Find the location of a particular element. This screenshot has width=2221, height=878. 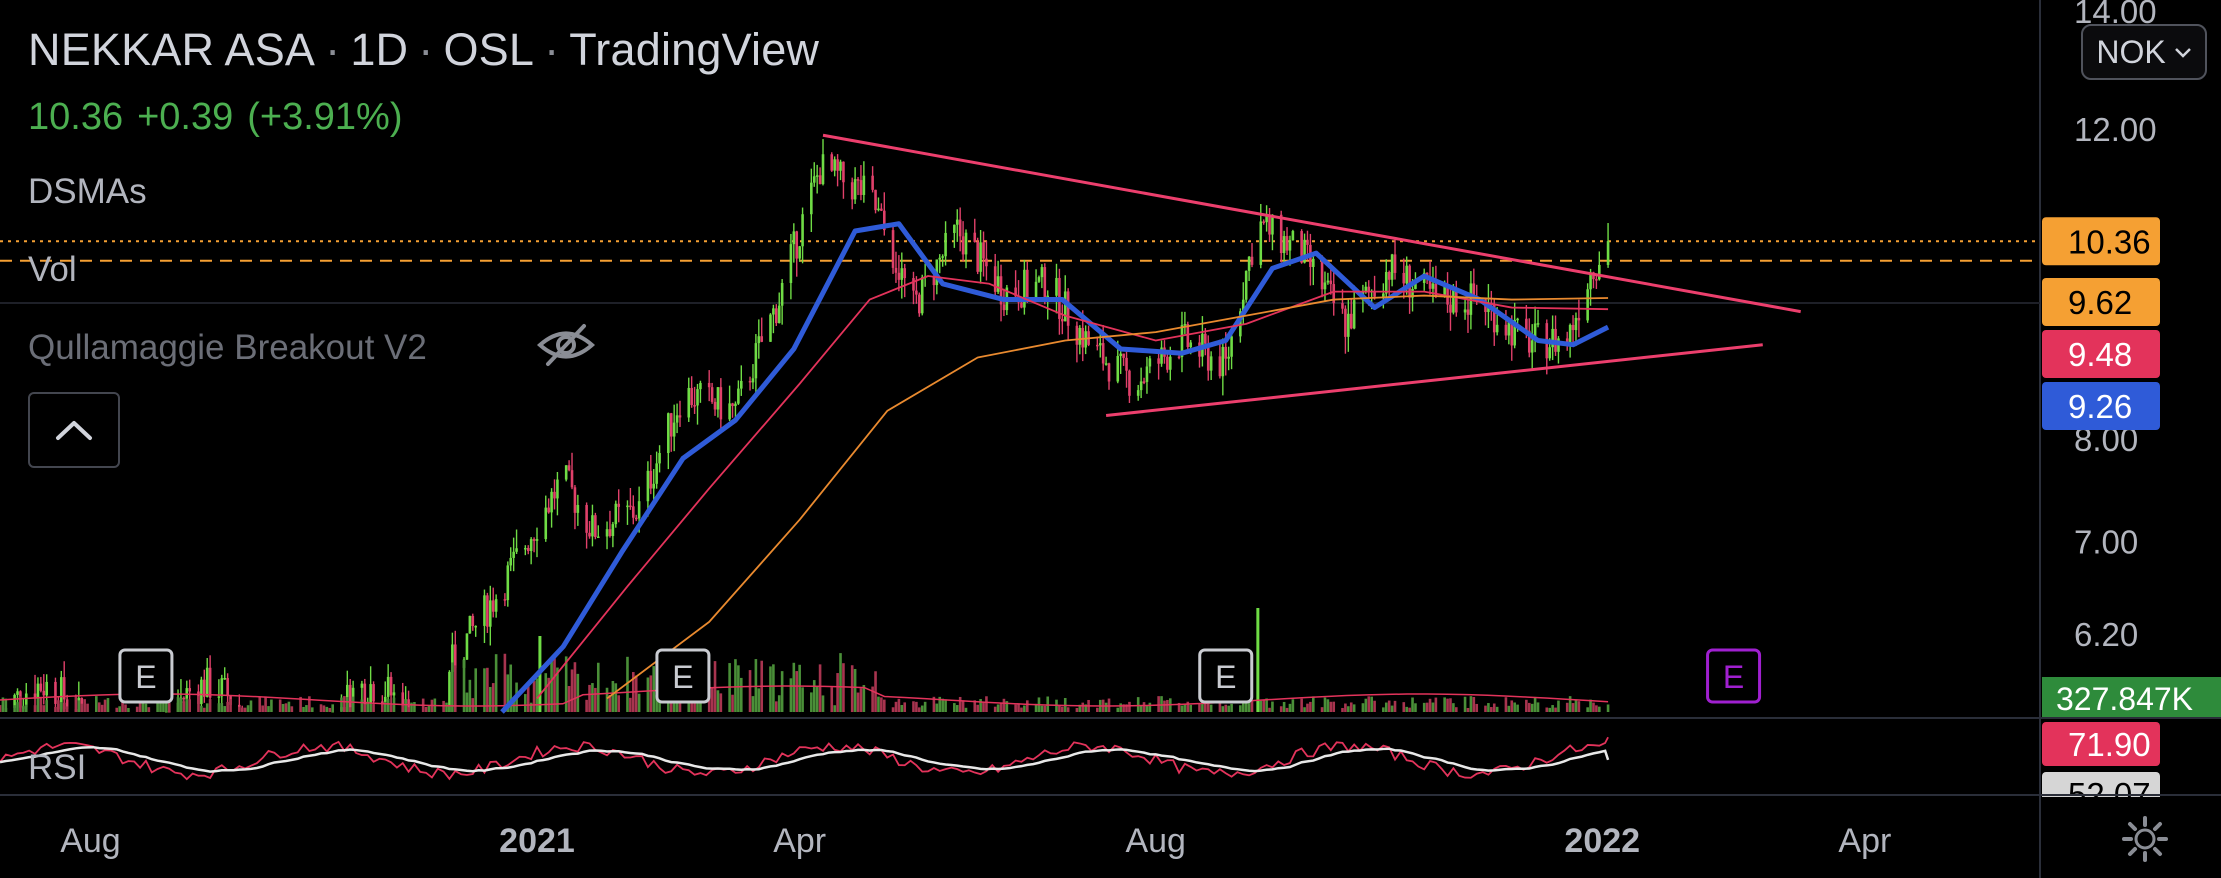

gear-icon is located at coordinates (2145, 839).